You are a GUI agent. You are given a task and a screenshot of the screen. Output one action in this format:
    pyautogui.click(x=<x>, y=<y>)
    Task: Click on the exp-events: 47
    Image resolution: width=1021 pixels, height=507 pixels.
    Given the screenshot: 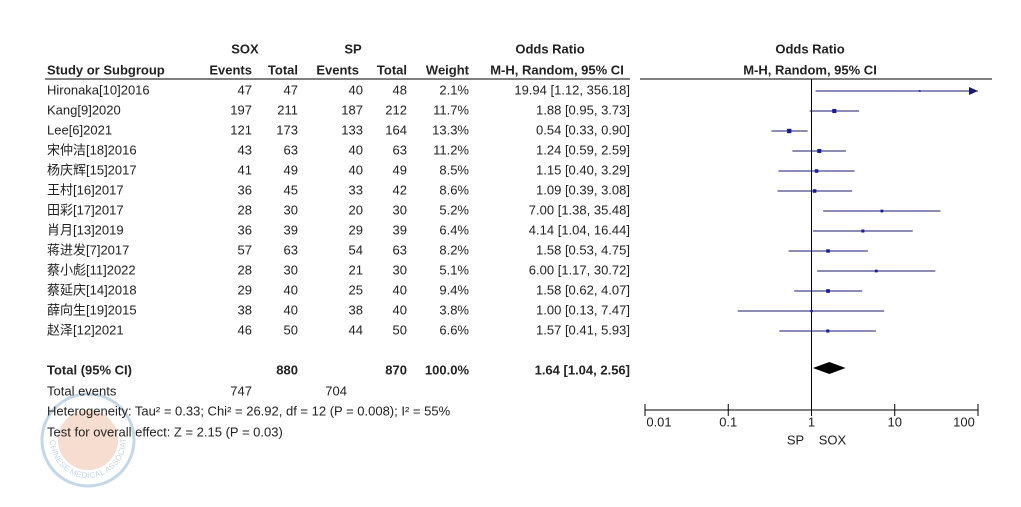 What is the action you would take?
    pyautogui.click(x=245, y=89)
    